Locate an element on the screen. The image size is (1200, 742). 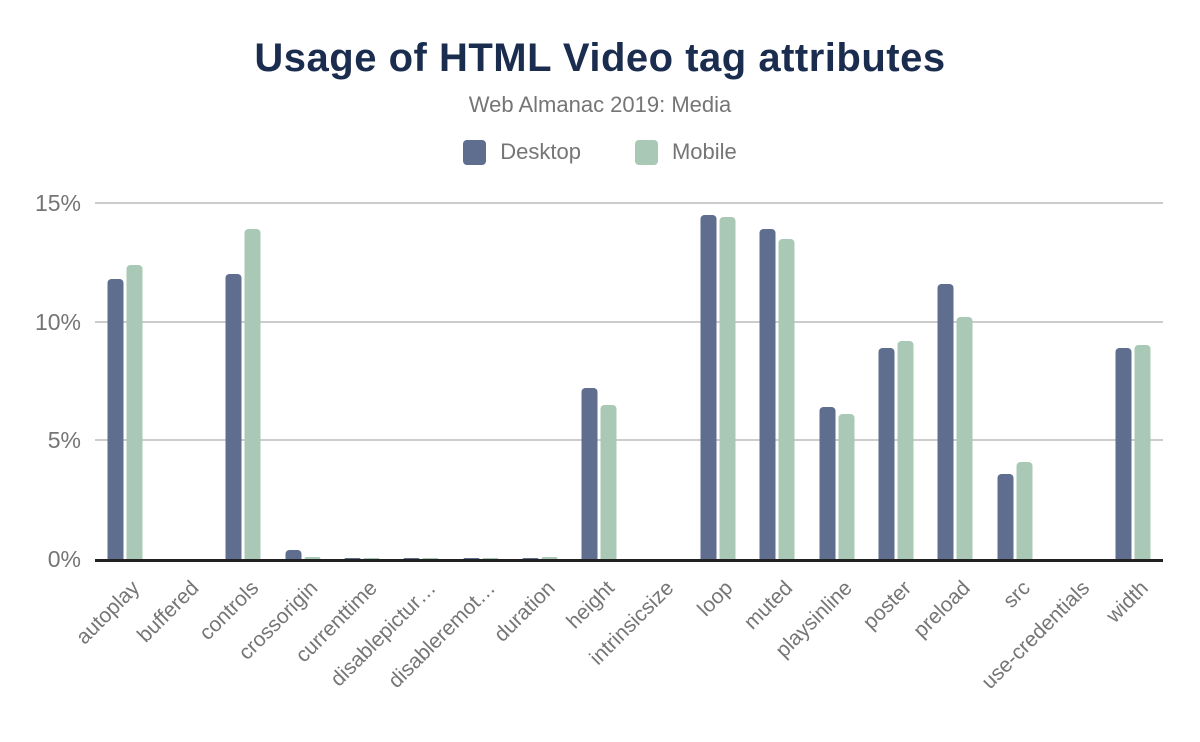
bar-mobile-autoplay is located at coordinates (134, 412).